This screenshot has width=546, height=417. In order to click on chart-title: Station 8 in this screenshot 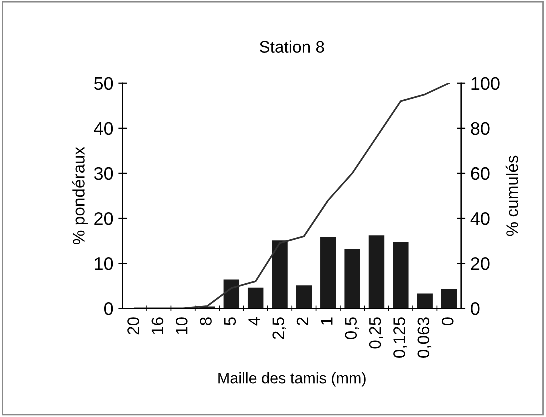, I will do `click(292, 47)`.